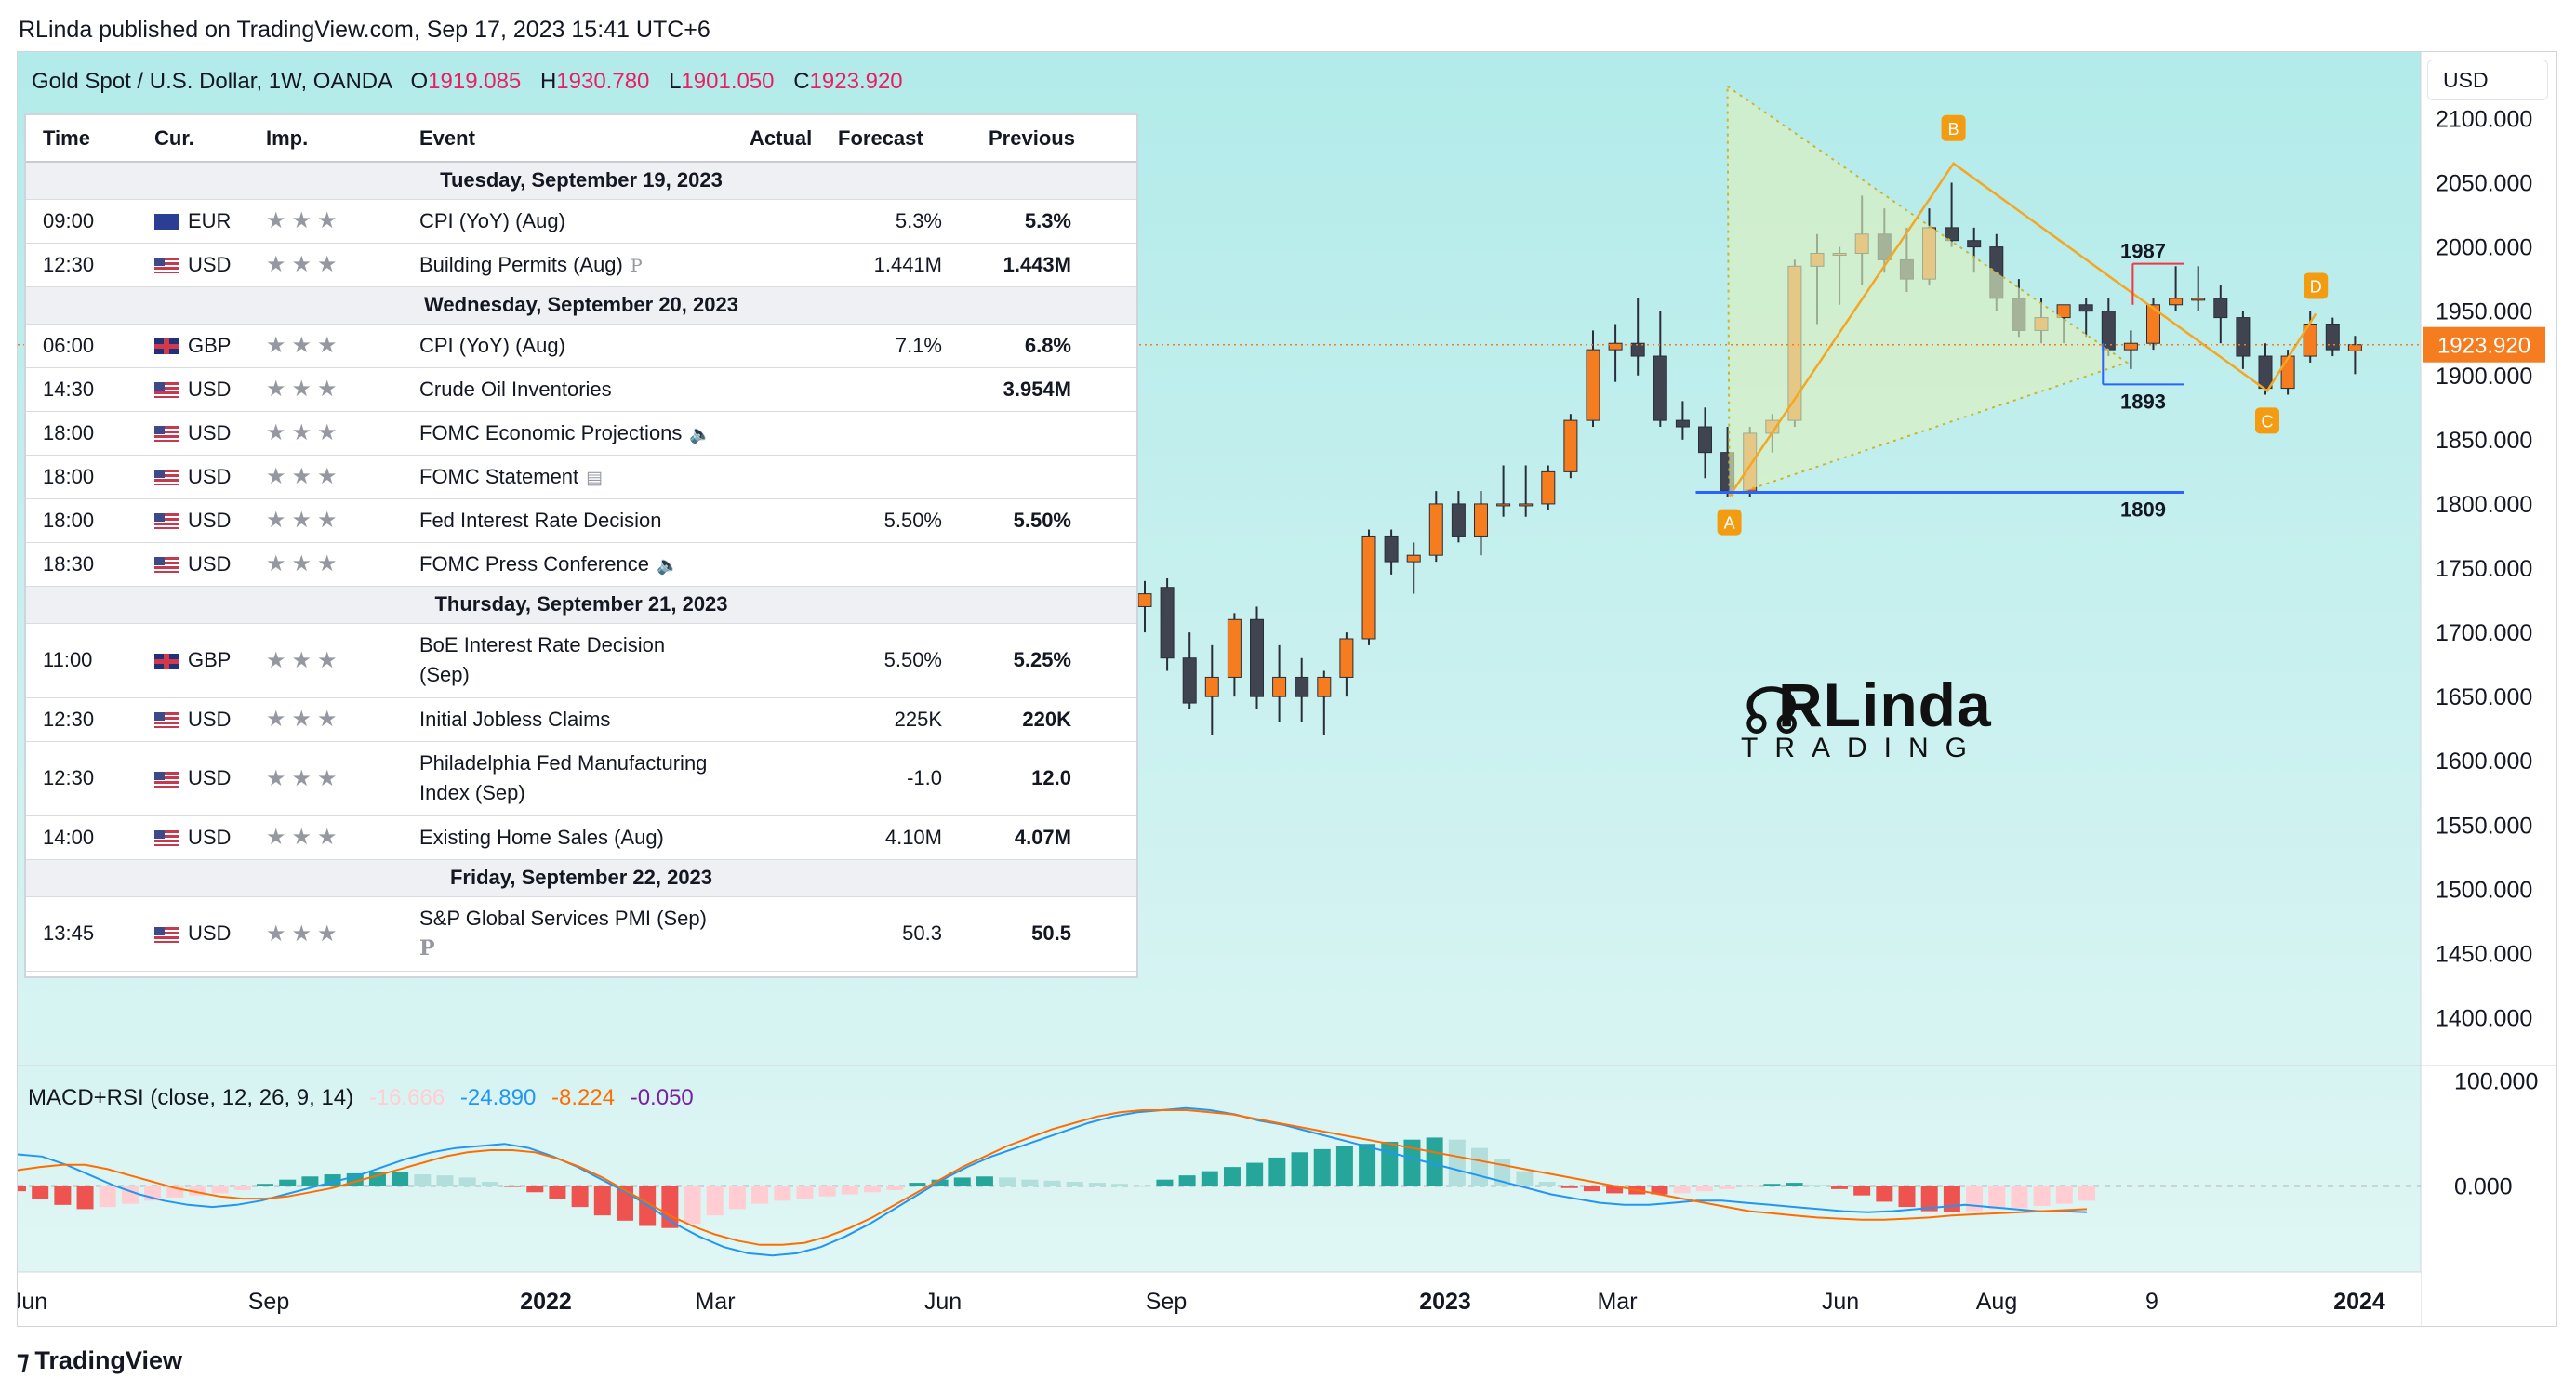 This screenshot has width=2576, height=1391. What do you see at coordinates (568, 564) in the screenshot?
I see `event-name: FOMC Press Conference 🔈` at bounding box center [568, 564].